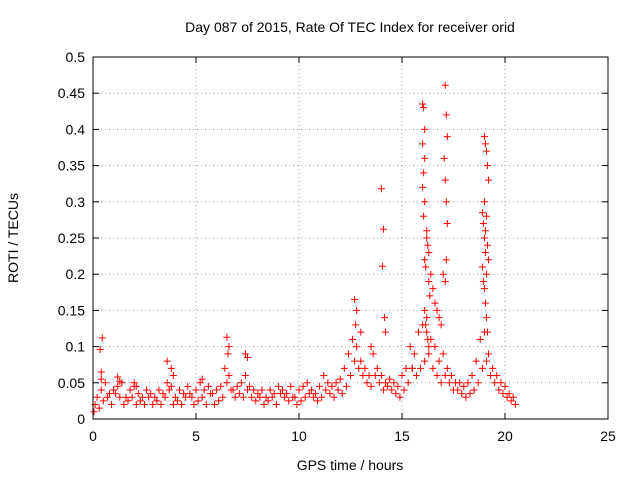 This screenshot has height=480, width=640. I want to click on y-axis-title: ROTI / TECUs, so click(13, 238).